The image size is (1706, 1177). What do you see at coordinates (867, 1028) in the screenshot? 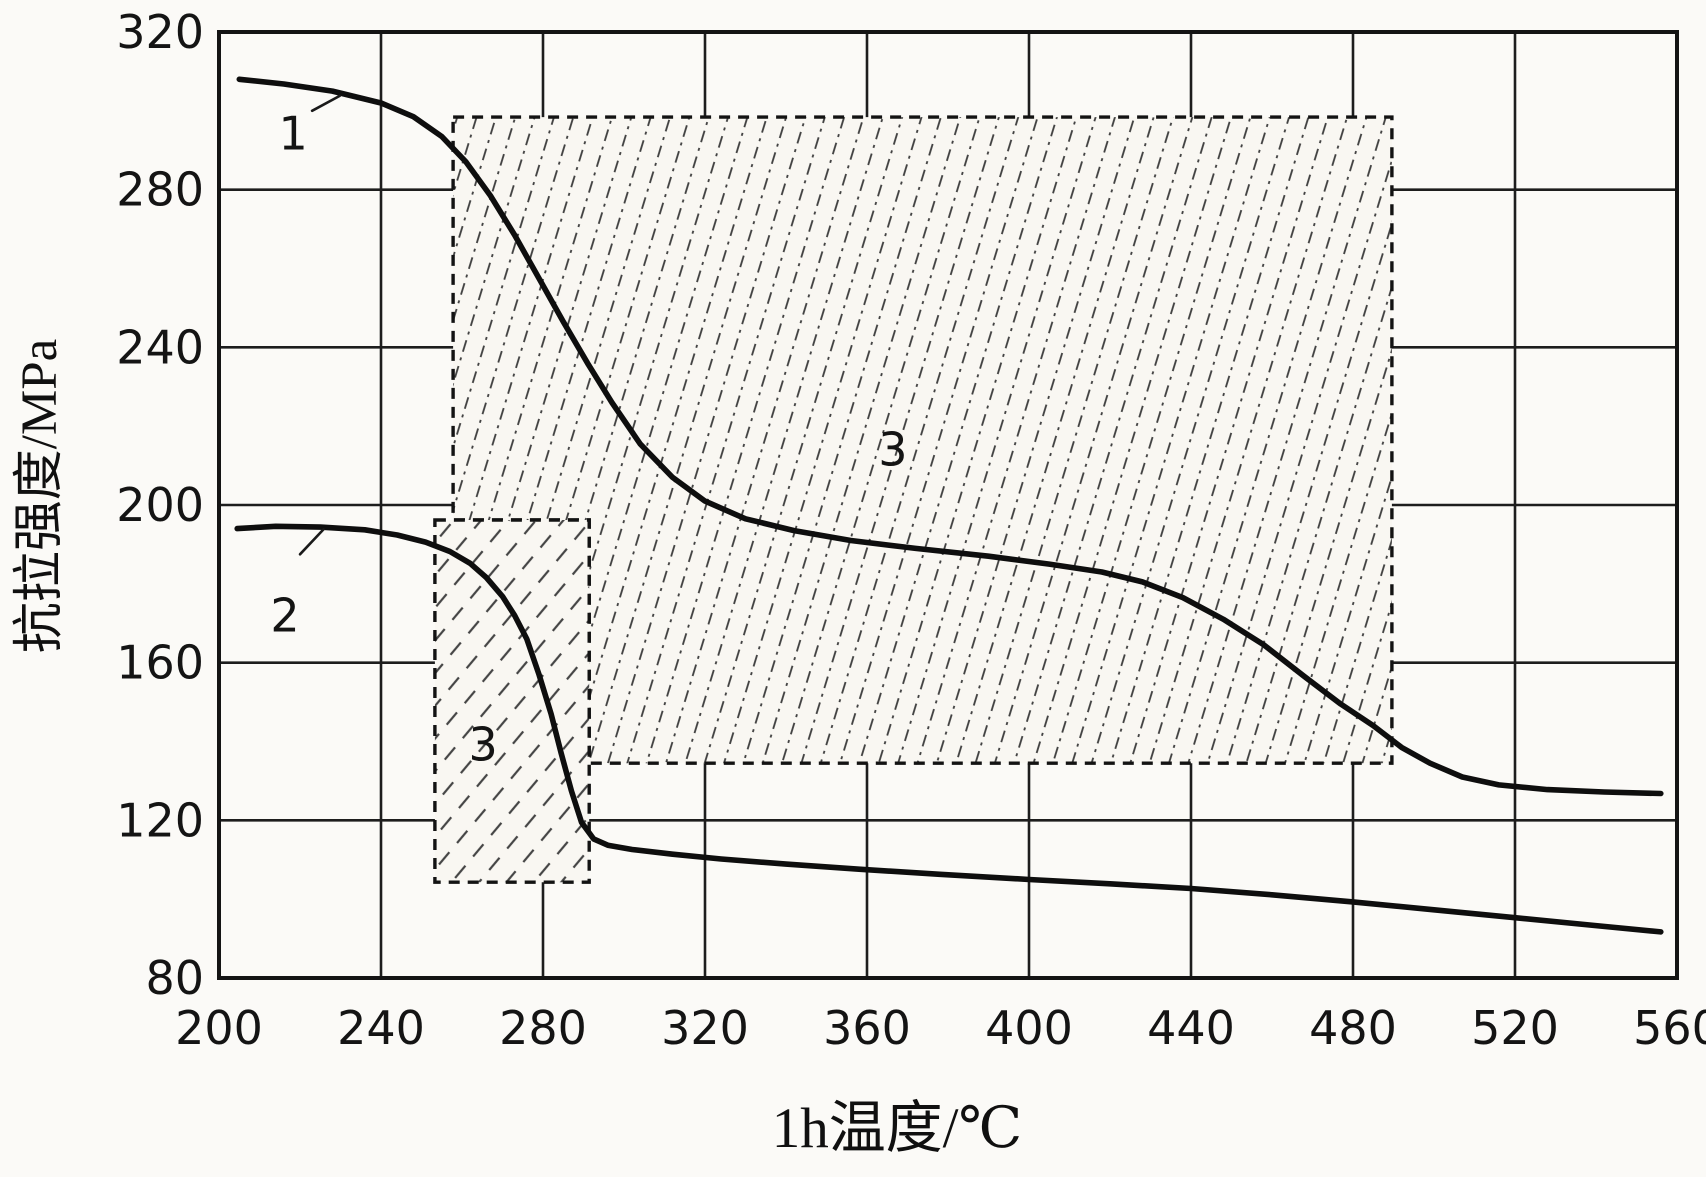
I see `x-tick-label: 360` at bounding box center [867, 1028].